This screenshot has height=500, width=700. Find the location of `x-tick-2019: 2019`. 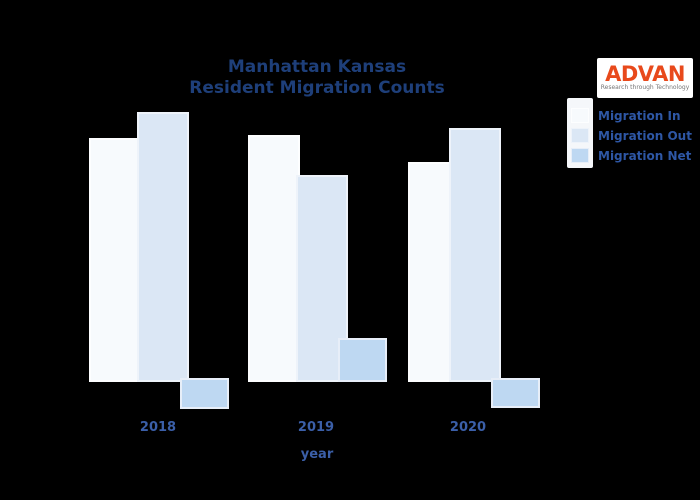

x-tick-2019: 2019 is located at coordinates (316, 427).